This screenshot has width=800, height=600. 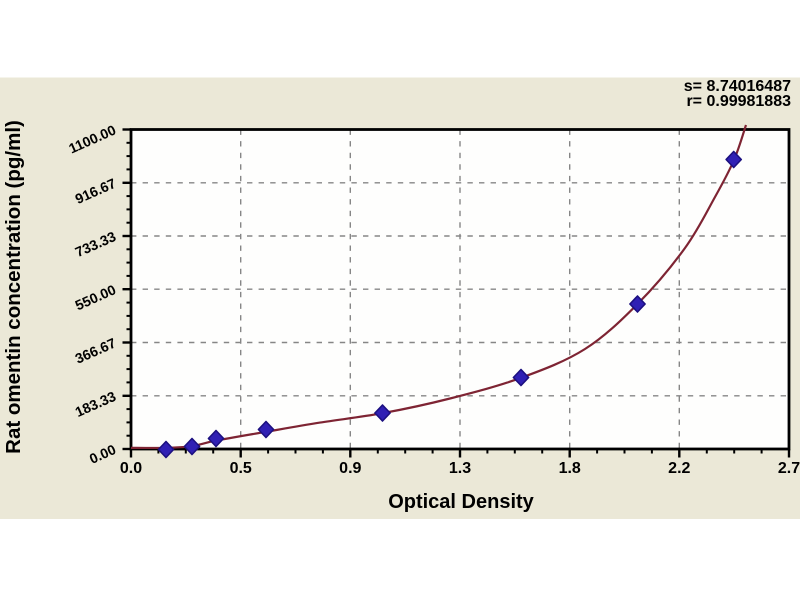 I want to click on svg-text: s= 8.74016487, so click(x=737, y=86).